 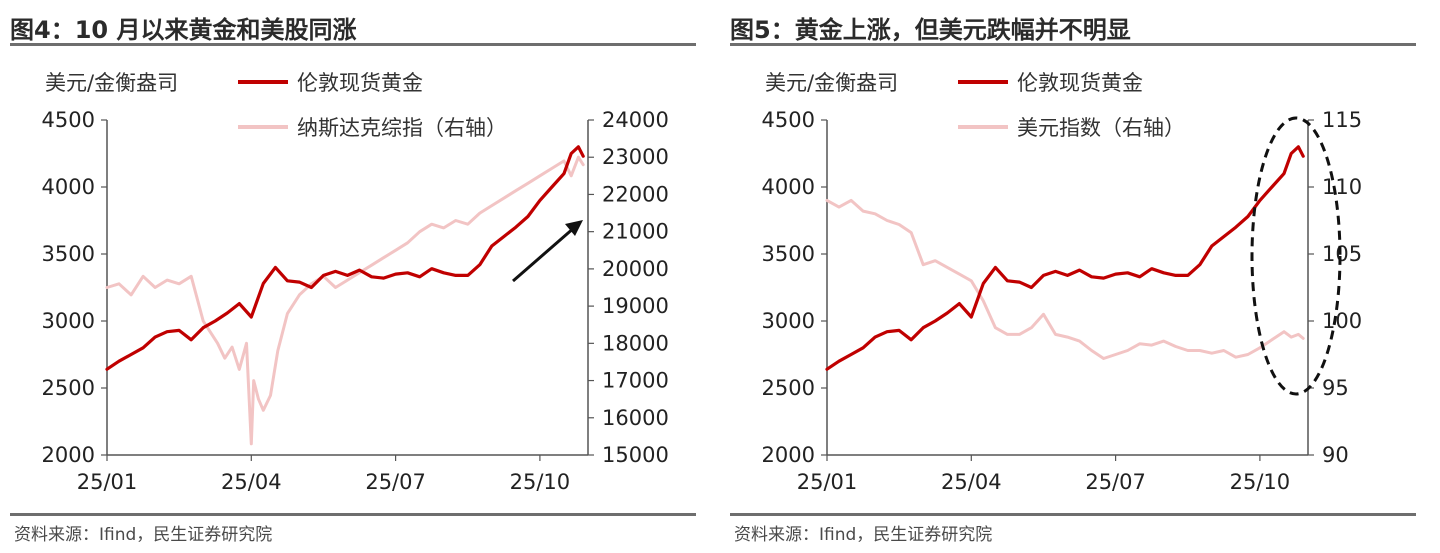 I want to click on y-tick-label-right: 115, so click(x=1342, y=120).